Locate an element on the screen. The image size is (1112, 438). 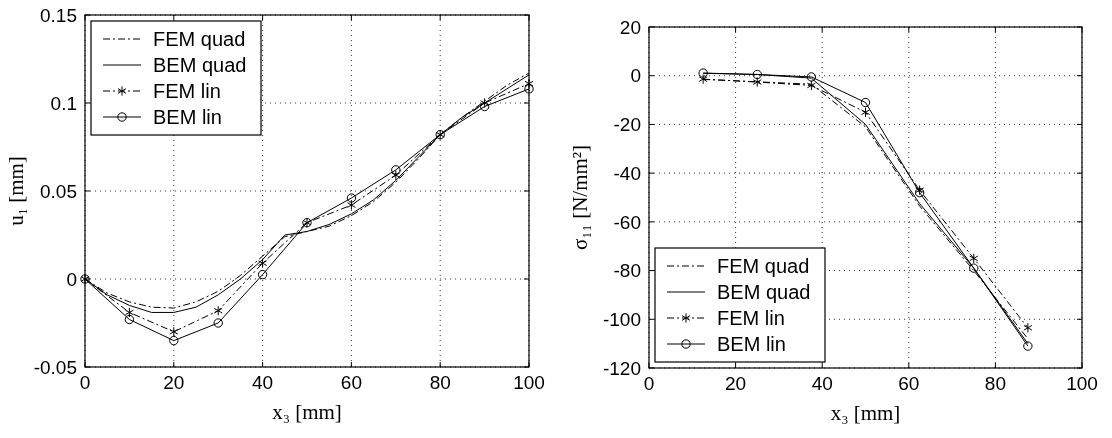
y-tick-label: 0.05 is located at coordinates (58, 191).